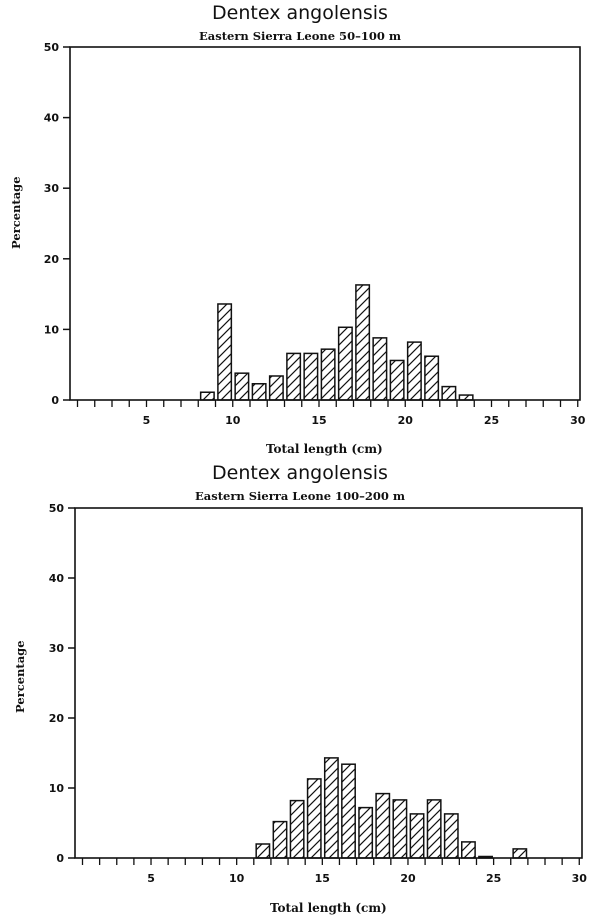 The width and height of the screenshot is (600, 916). Describe the element at coordinates (300, 496) in the screenshot. I see `chart-subtitle: Eastern Sierra Leone 100–200 m` at that location.